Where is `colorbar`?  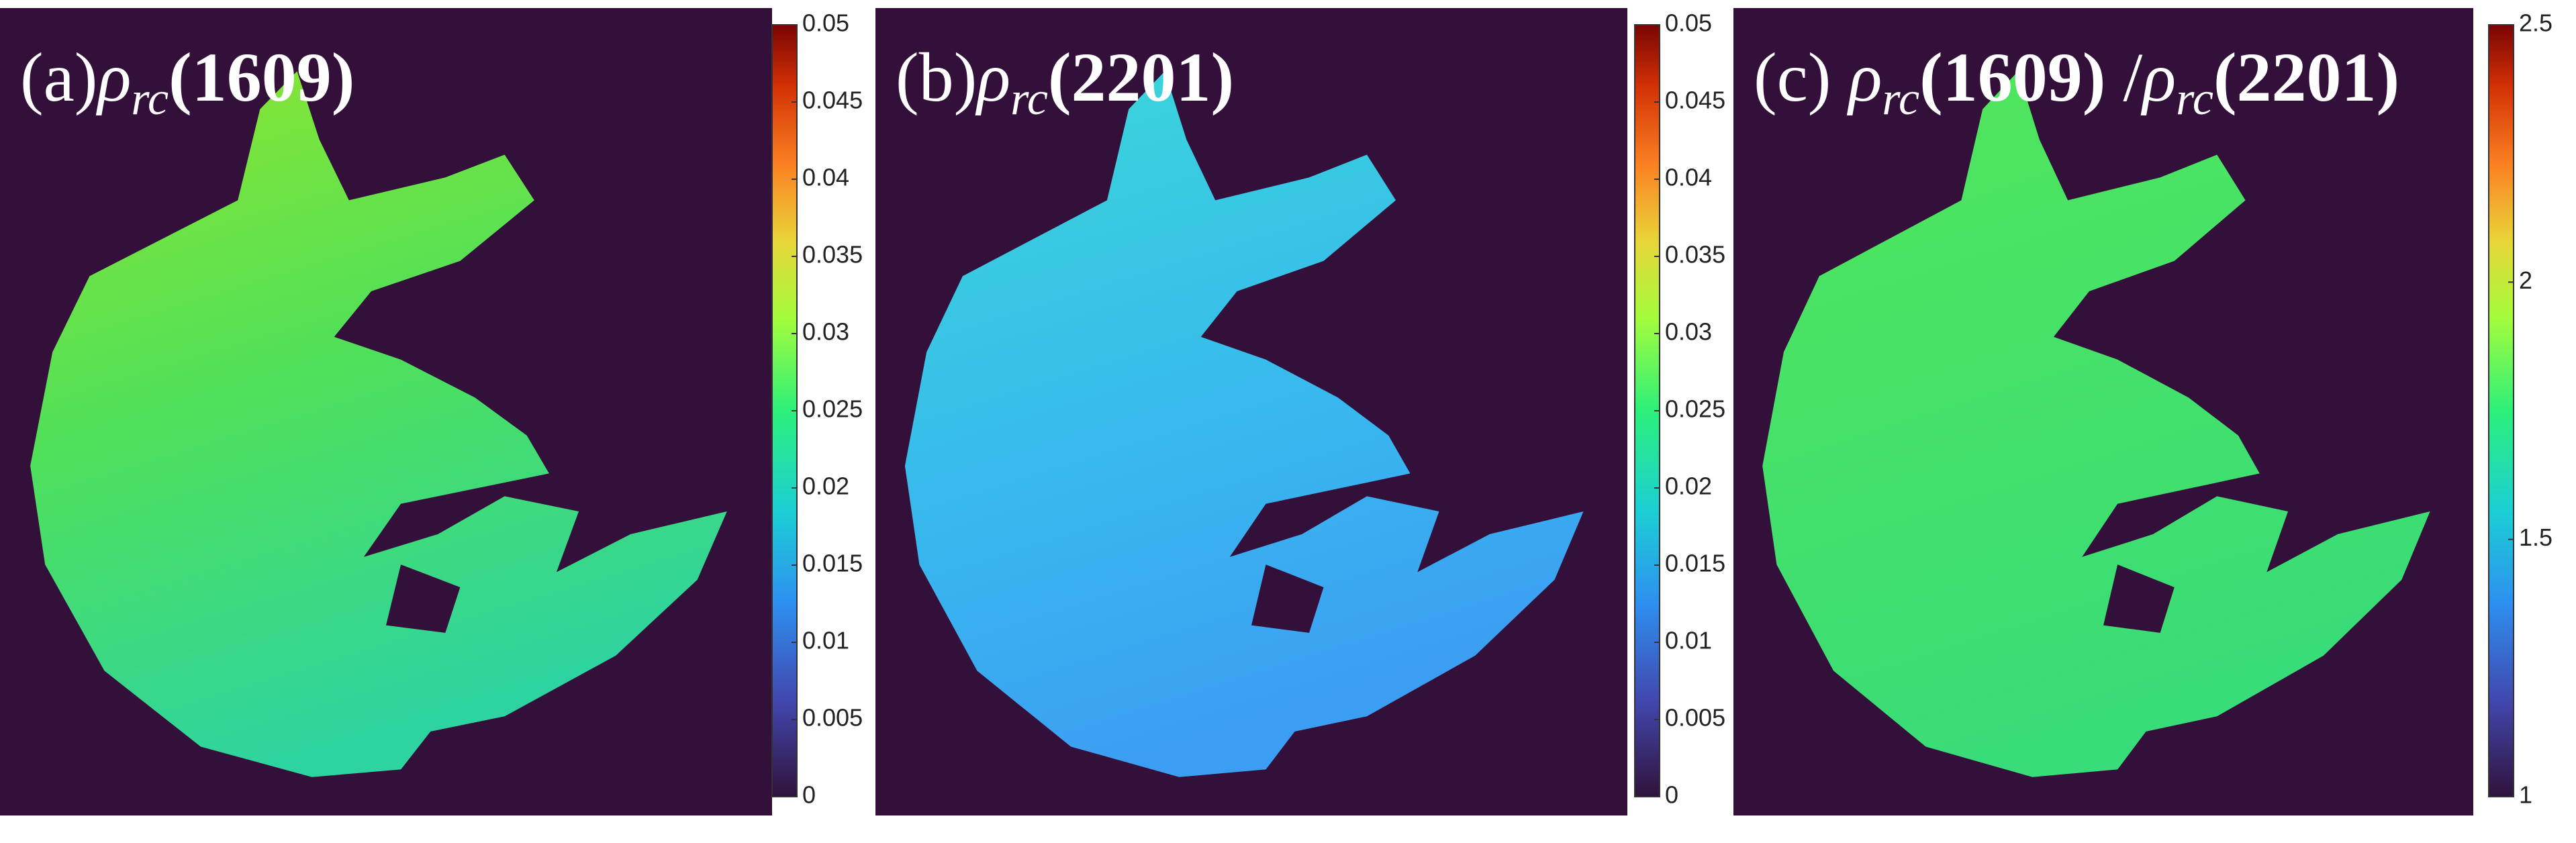
colorbar is located at coordinates (2501, 411).